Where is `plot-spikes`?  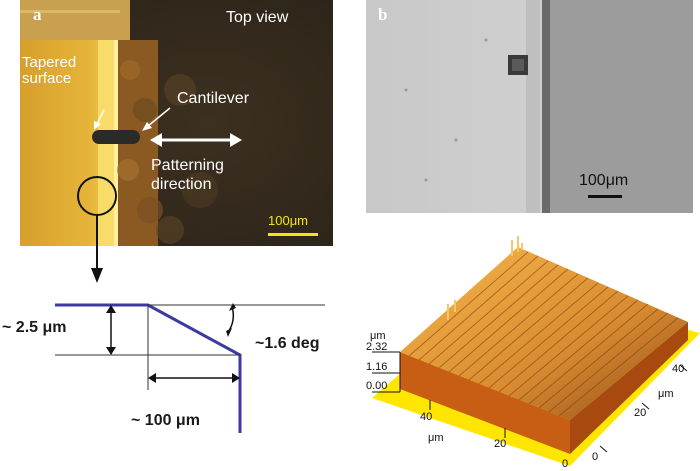
plot-spikes is located at coordinates (485, 278).